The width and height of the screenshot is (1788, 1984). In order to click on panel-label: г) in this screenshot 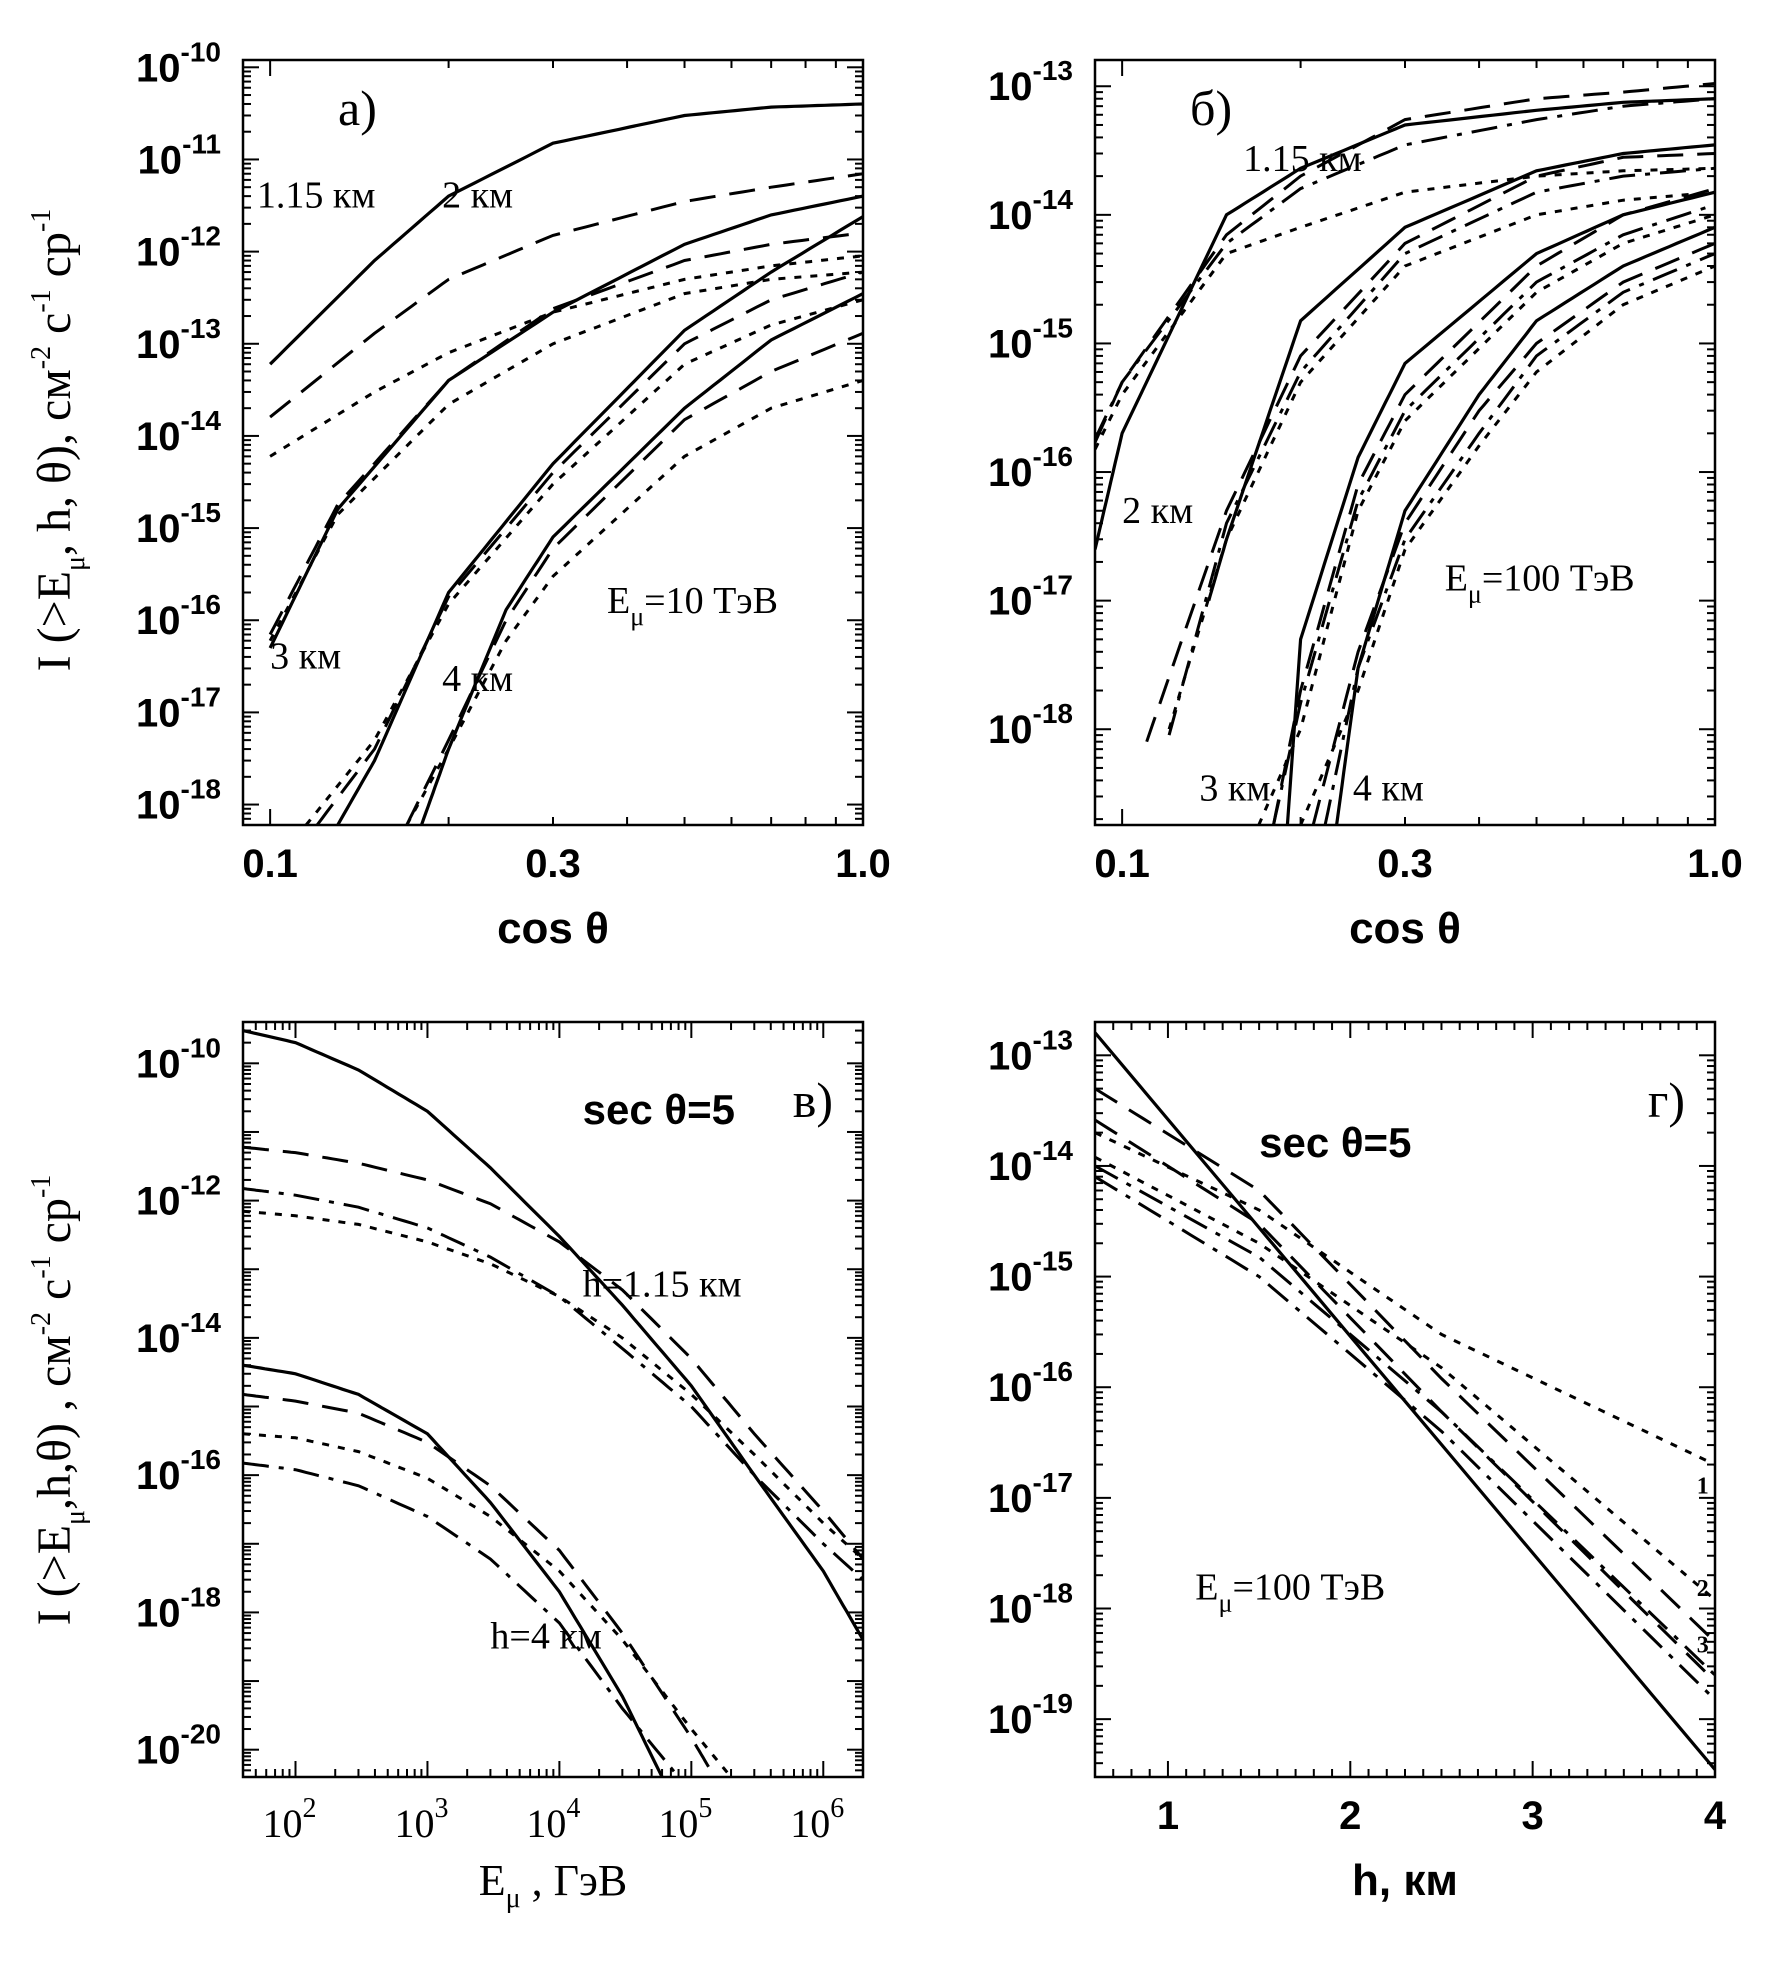, I will do `click(1666, 1100)`.